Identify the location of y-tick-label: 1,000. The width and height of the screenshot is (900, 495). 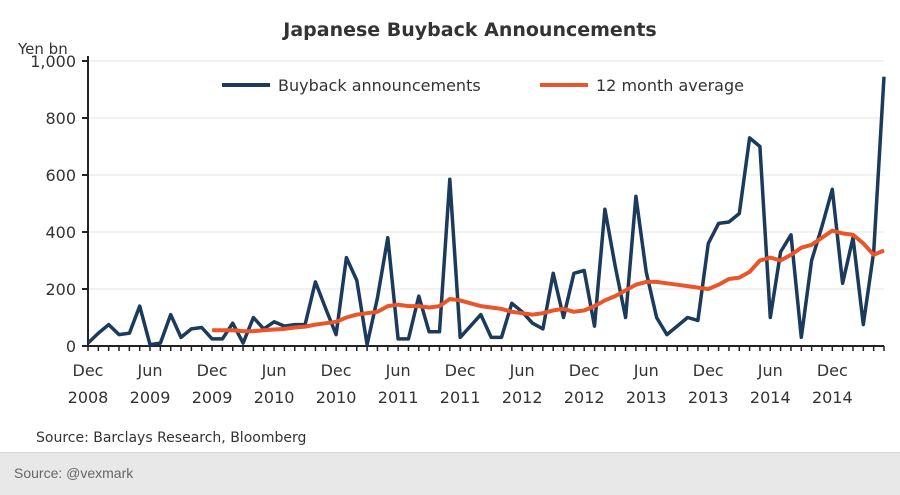
(53, 61).